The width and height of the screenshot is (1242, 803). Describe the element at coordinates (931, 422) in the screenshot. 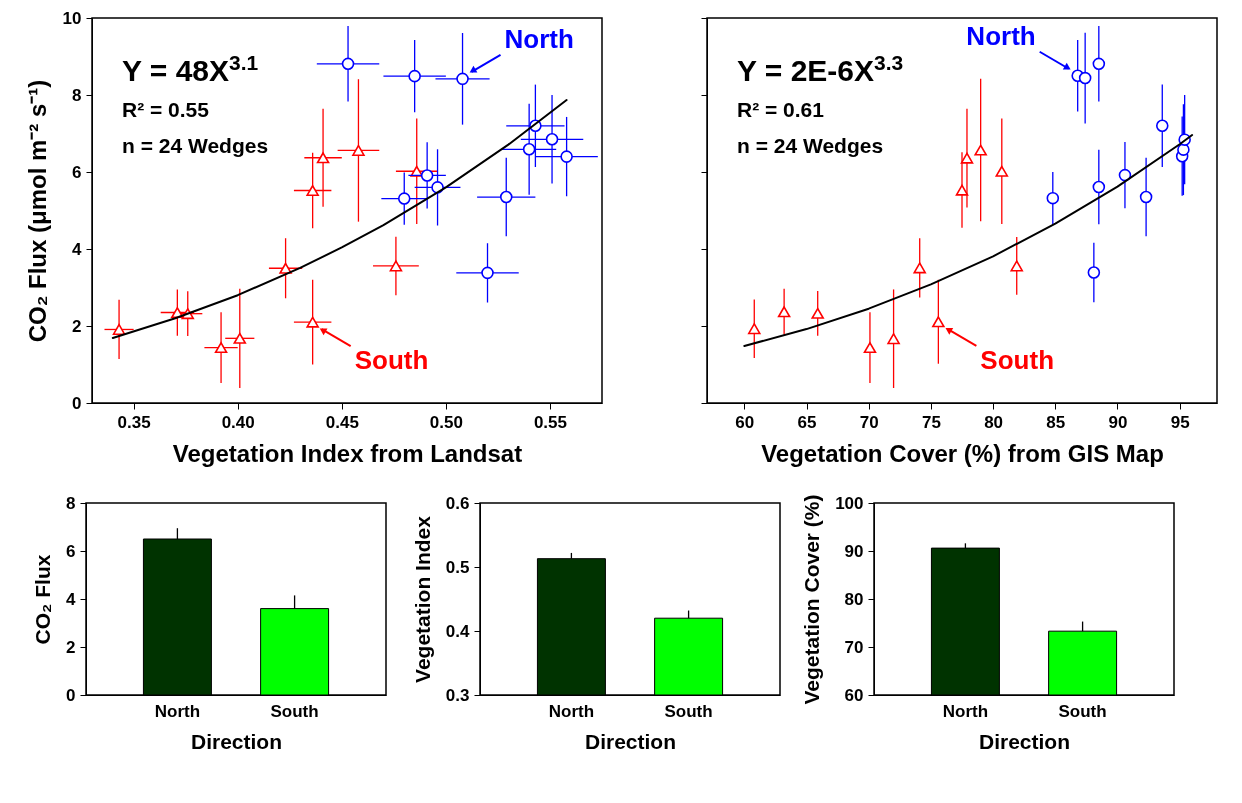

I see `x-tick-label: 75` at that location.